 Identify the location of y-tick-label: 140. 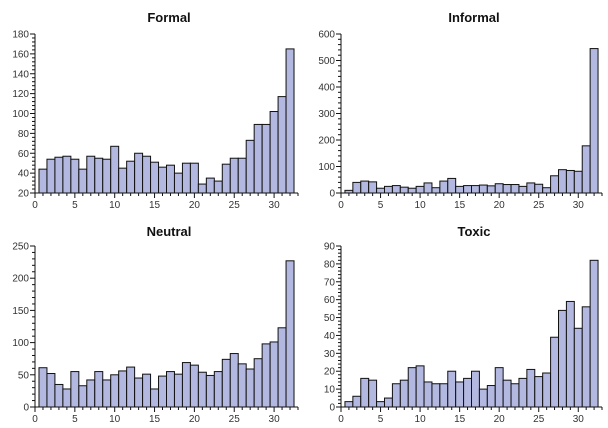
(20, 74).